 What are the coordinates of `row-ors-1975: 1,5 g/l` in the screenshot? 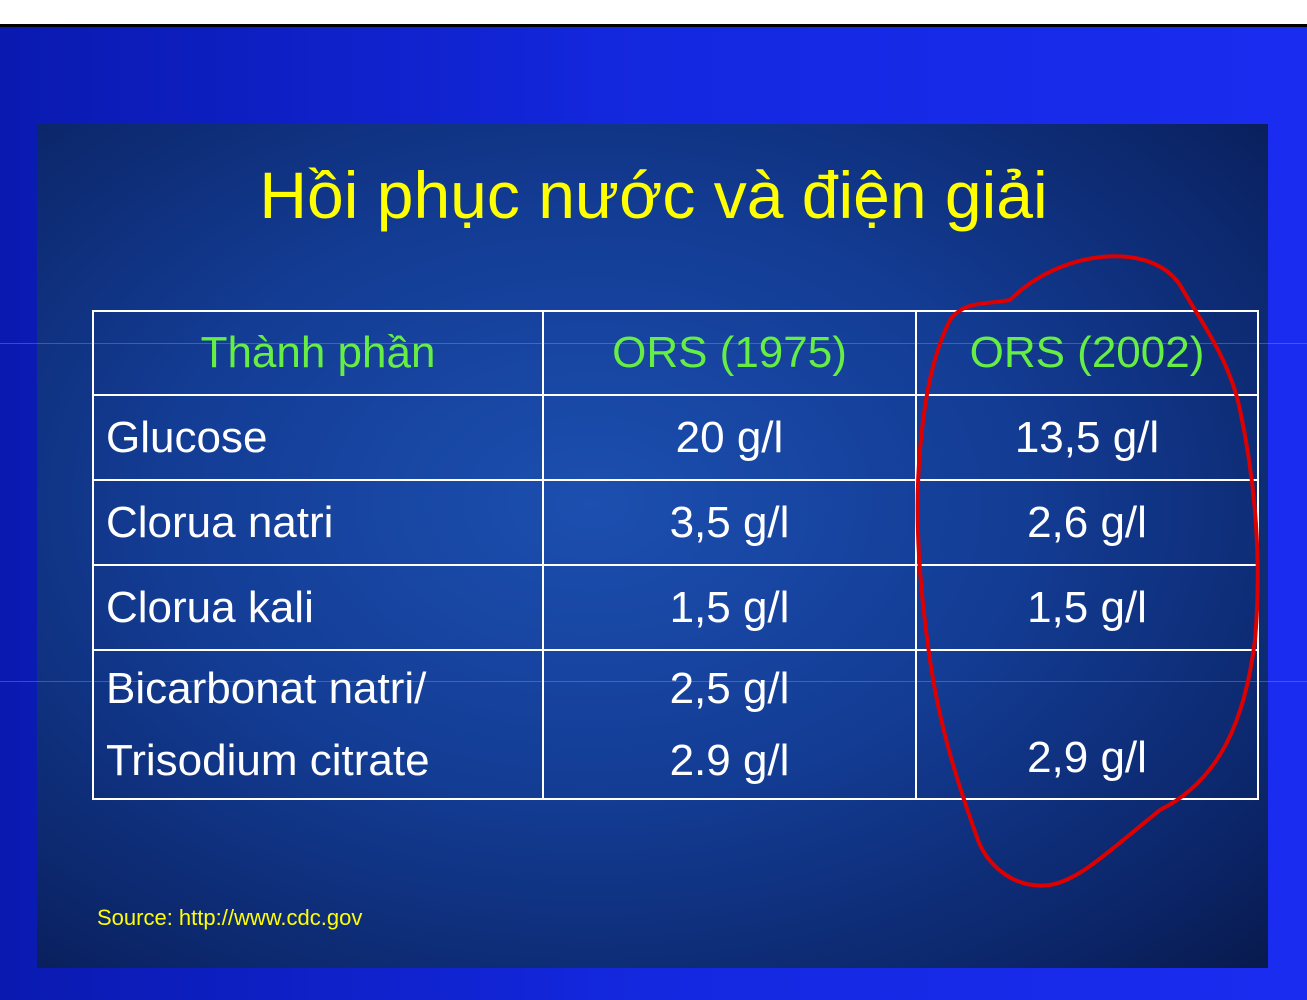 It's located at (729, 607).